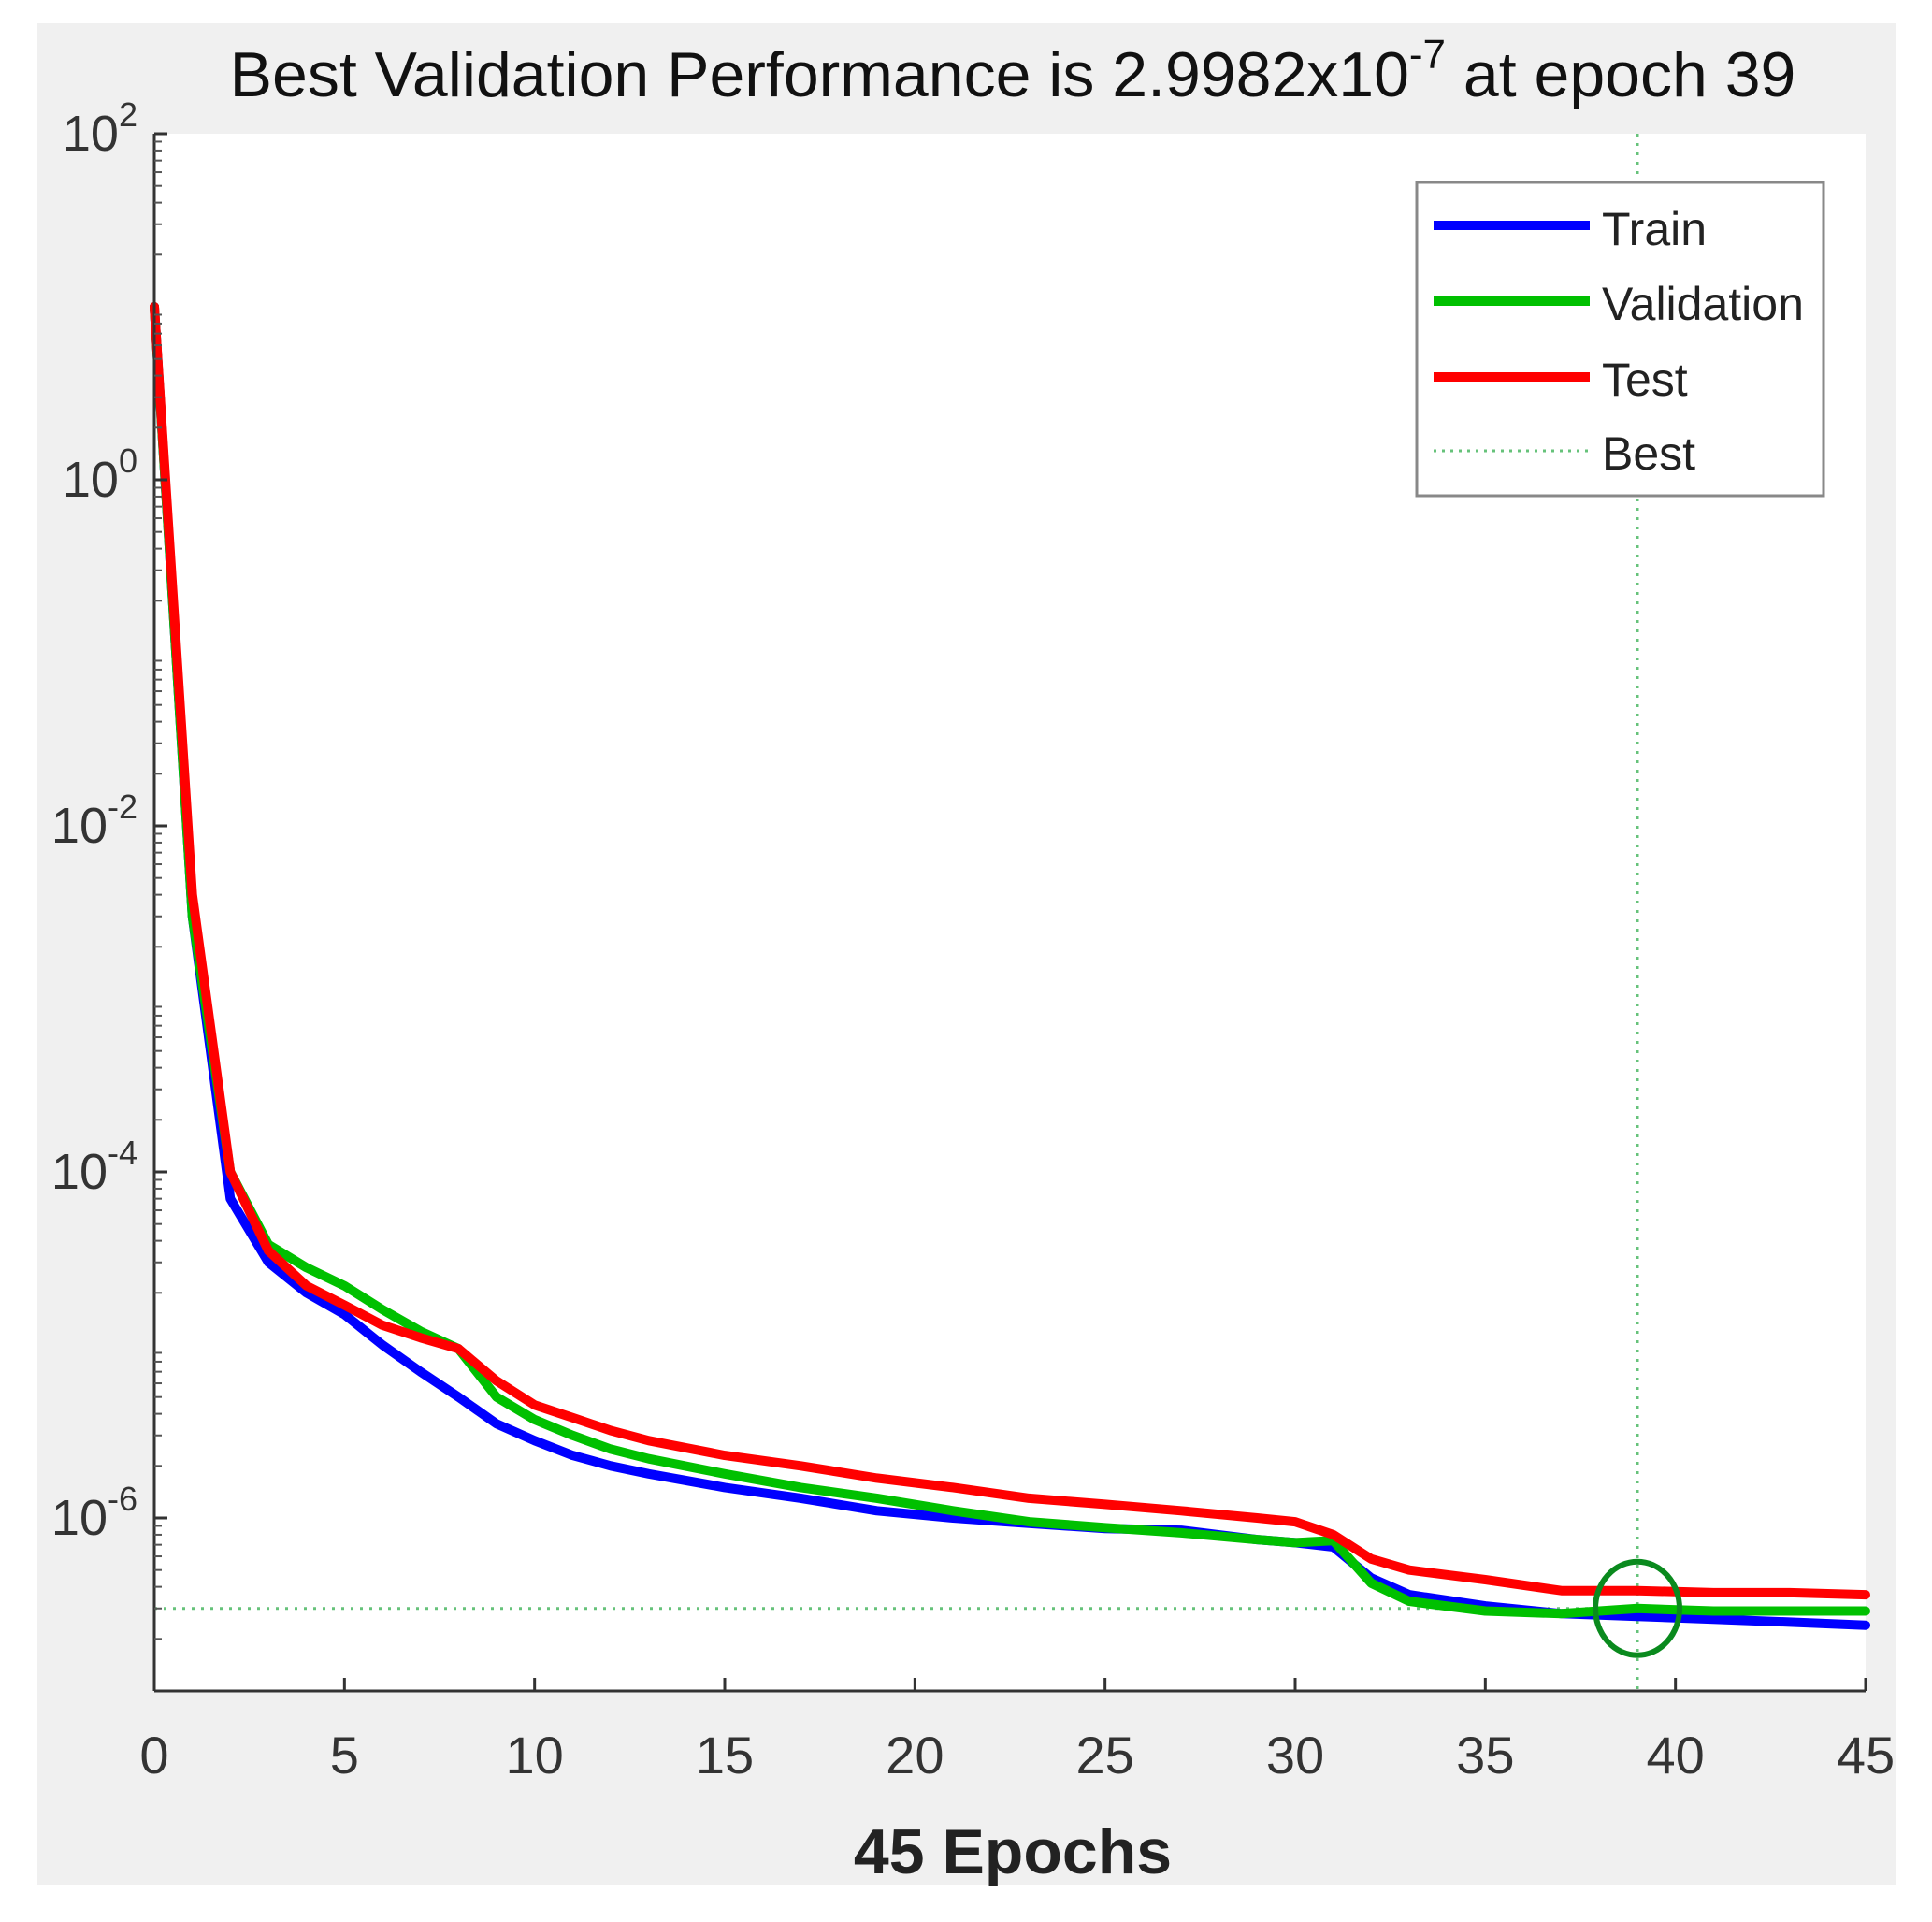 This screenshot has height=1922, width=1932. I want to click on legend-label-best: Best, so click(1648, 453).